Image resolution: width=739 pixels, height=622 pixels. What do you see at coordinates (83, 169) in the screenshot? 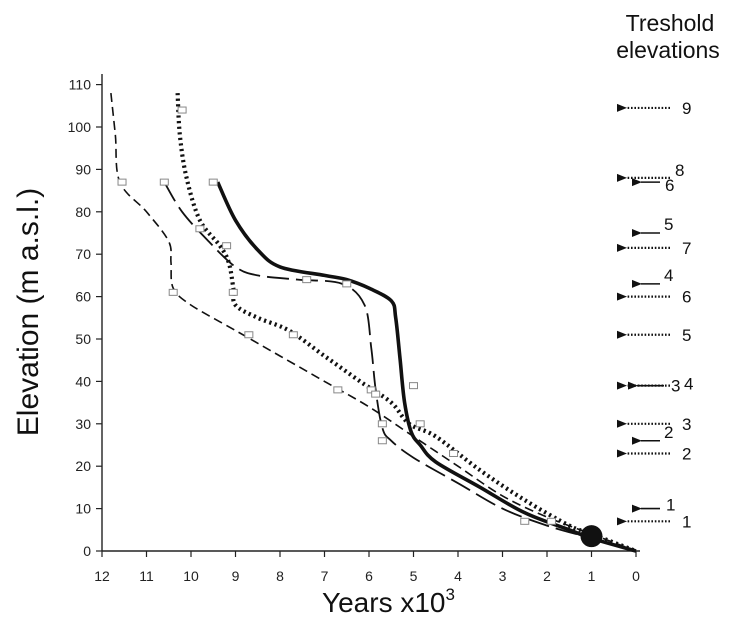
I see `y-tick-label: 90` at bounding box center [83, 169].